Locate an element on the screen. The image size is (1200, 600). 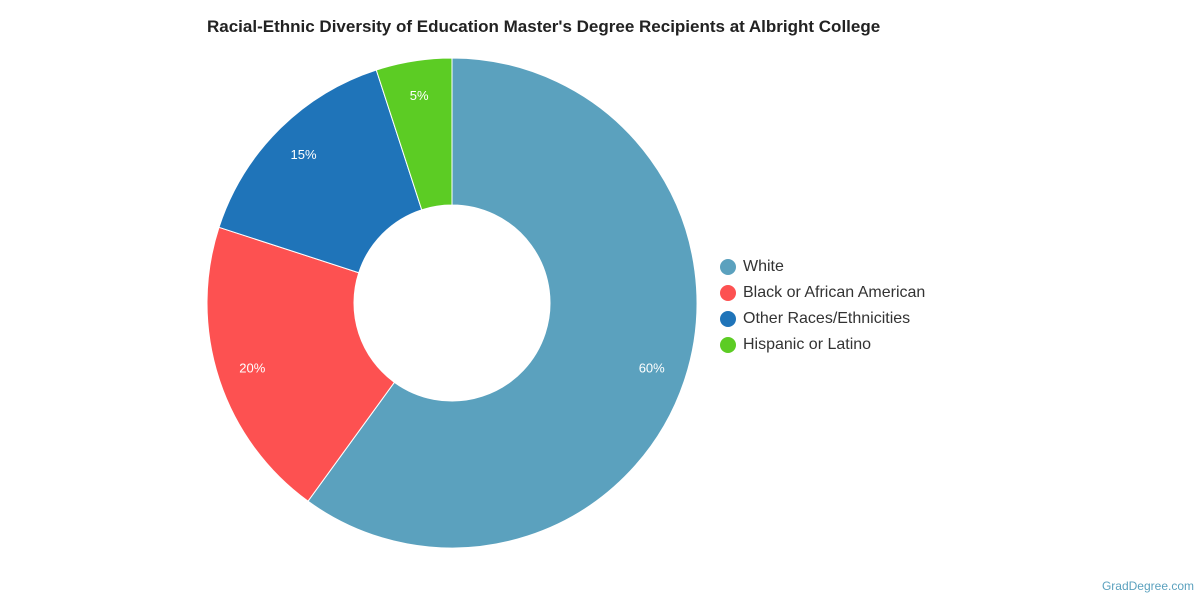
legend-item-white: White is located at coordinates (822, 267).